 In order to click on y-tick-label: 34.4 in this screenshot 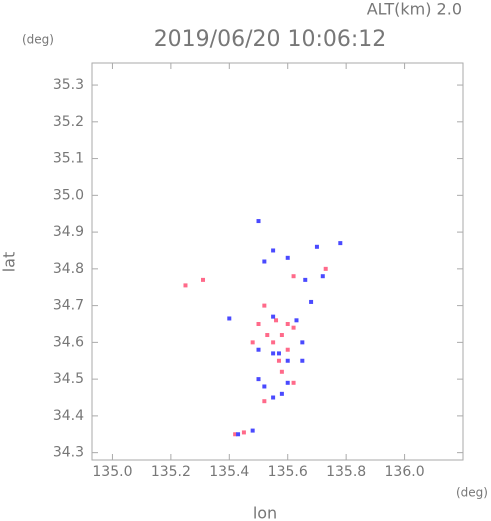, I will do `click(68, 416)`.